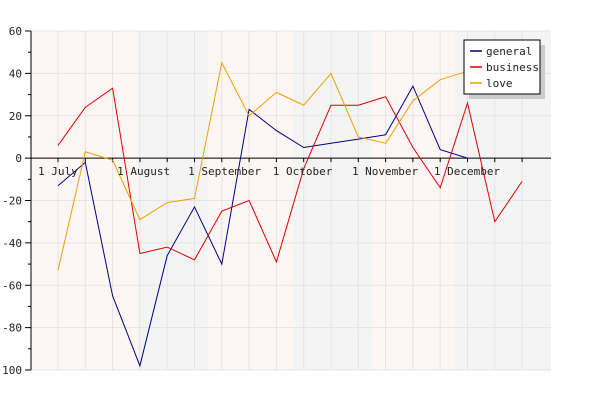 This screenshot has width=600, height=400. I want to click on x-tick-label: 1 September, so click(224, 171).